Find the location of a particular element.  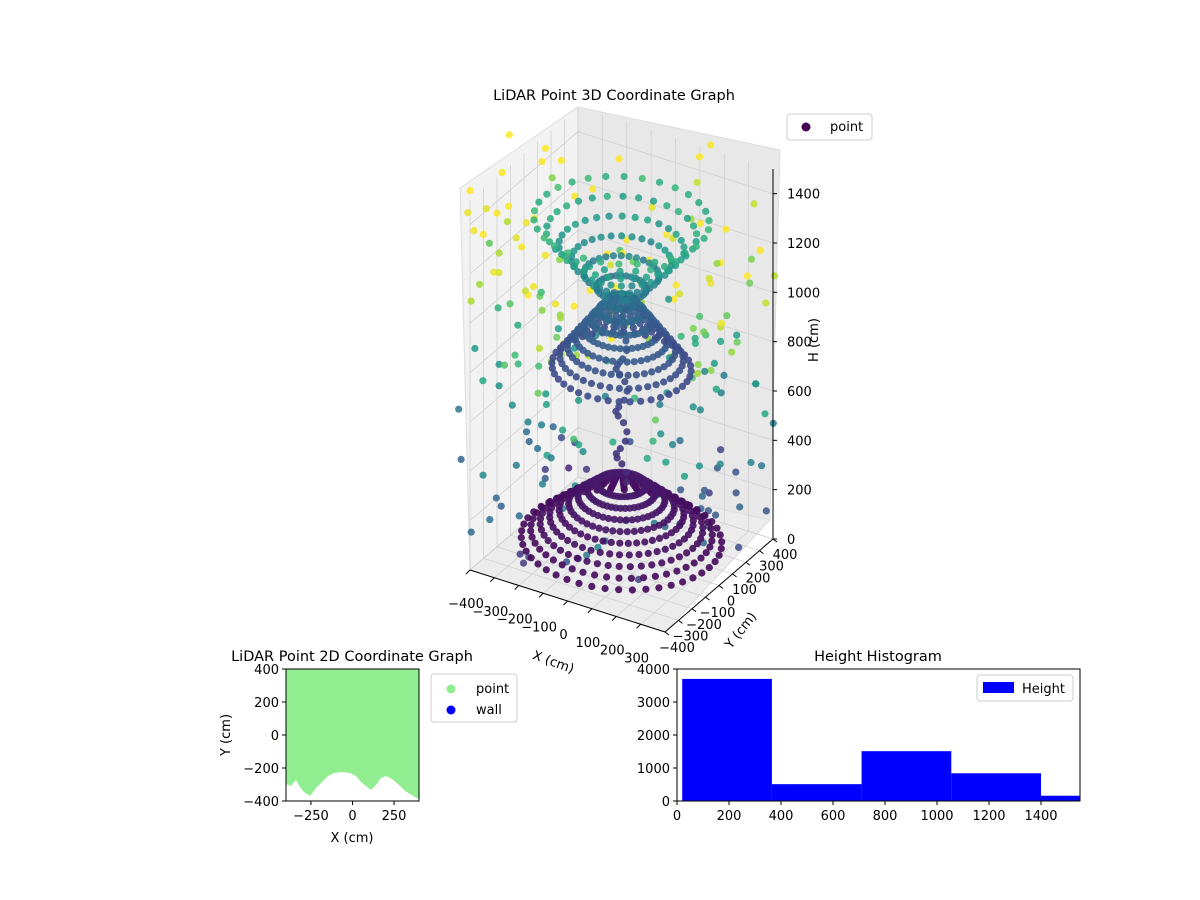

y-tick-label-2d: 0 is located at coordinates (275, 736).